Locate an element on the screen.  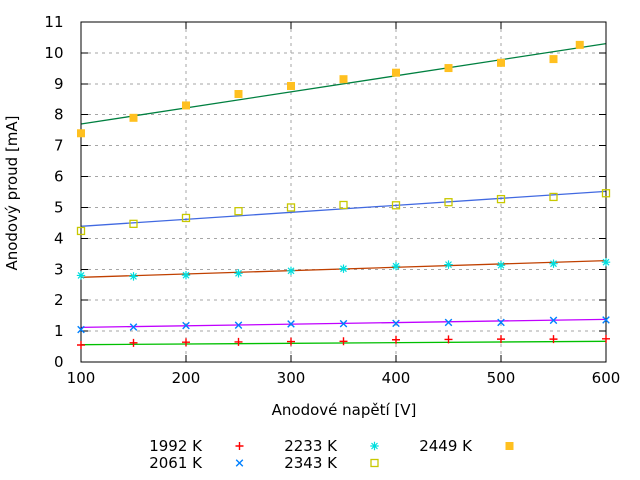
legend-item-1992-k: 1992 K is located at coordinates (210, 445).